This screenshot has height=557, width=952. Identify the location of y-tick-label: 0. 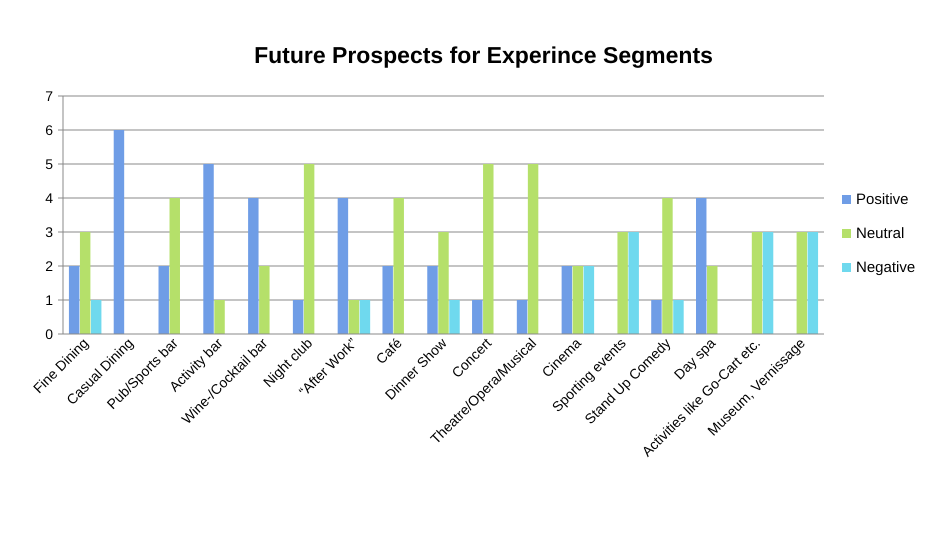
(49, 334).